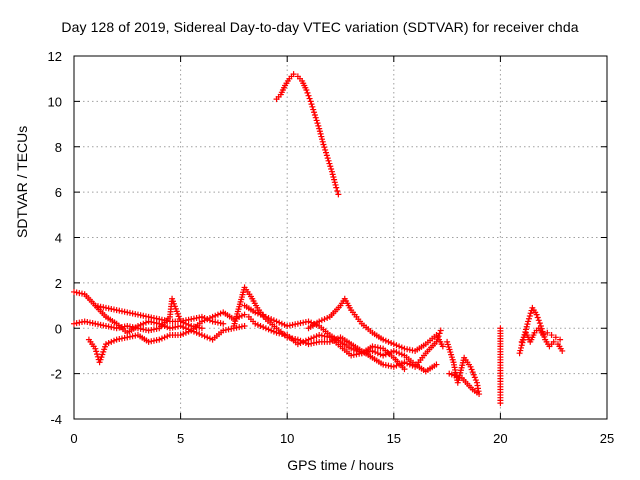  I want to click on series-track-d, so click(170, 319).